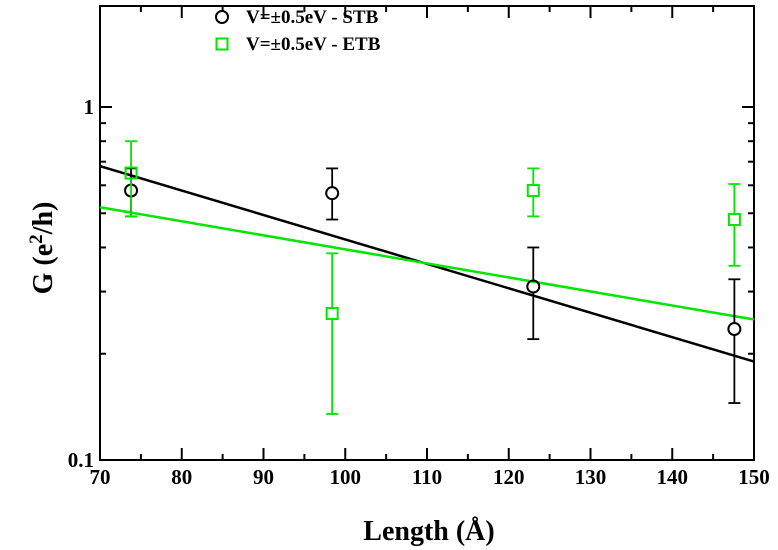 The width and height of the screenshot is (778, 550). I want to click on legend-circle-marker, so click(222, 17).